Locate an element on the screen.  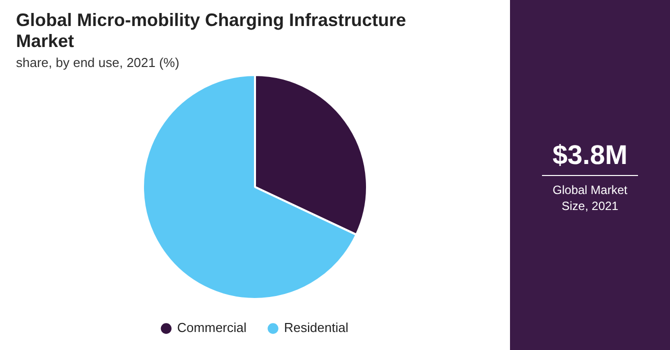
chart-title: Global Micro-mobility Charging Infrastructure Market is located at coordinates (212, 31).